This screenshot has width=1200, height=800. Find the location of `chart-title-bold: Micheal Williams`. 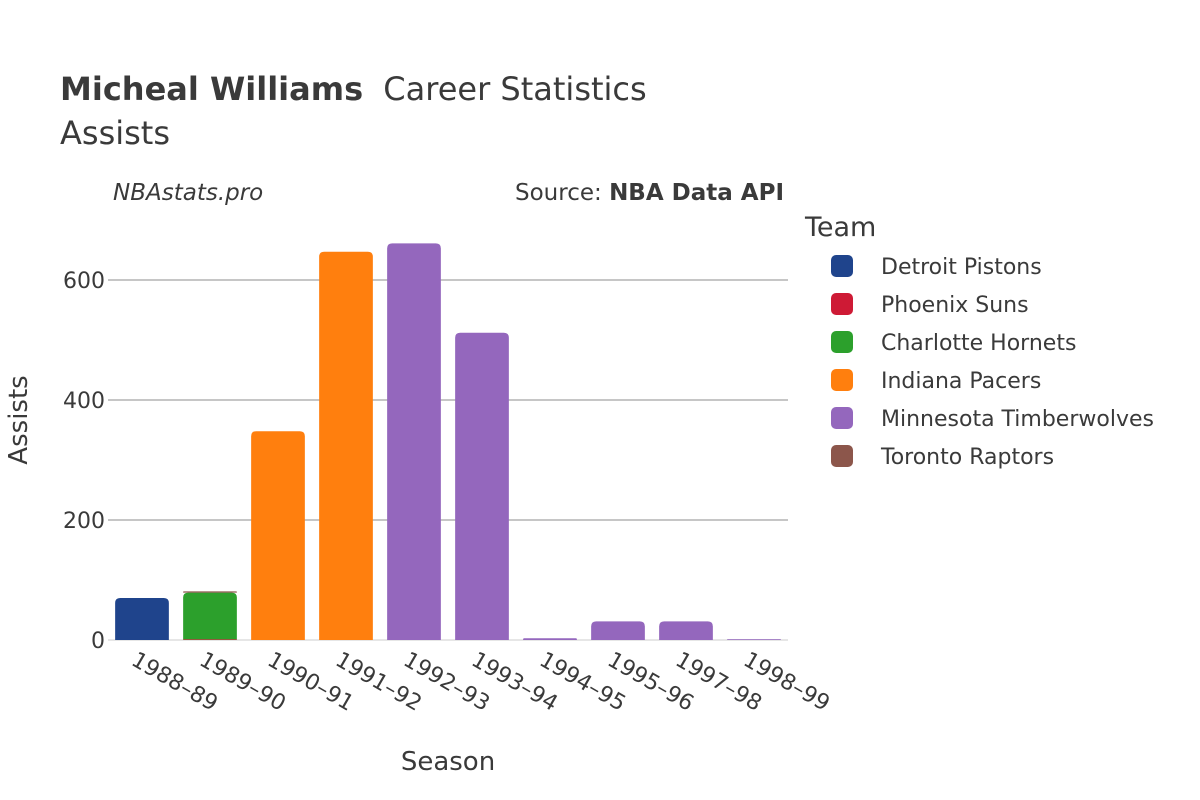

chart-title-bold: Micheal Williams is located at coordinates (211, 89).